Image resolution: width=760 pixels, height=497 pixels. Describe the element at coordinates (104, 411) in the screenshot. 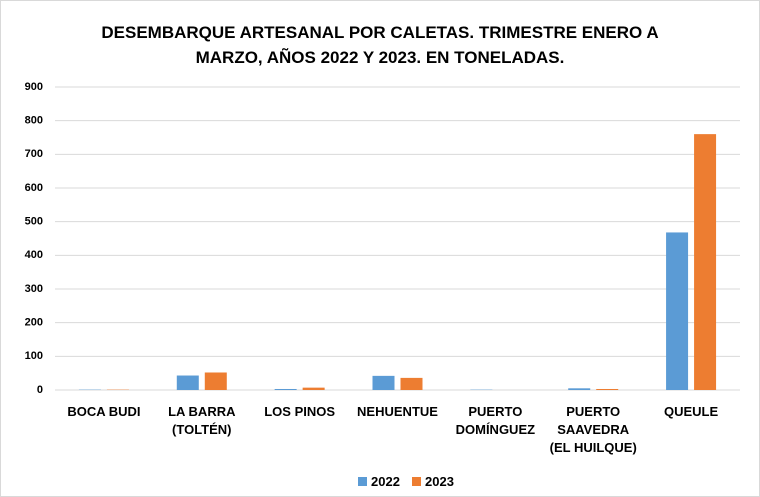

I see `x-tick-label: BOCA BUDI` at that location.